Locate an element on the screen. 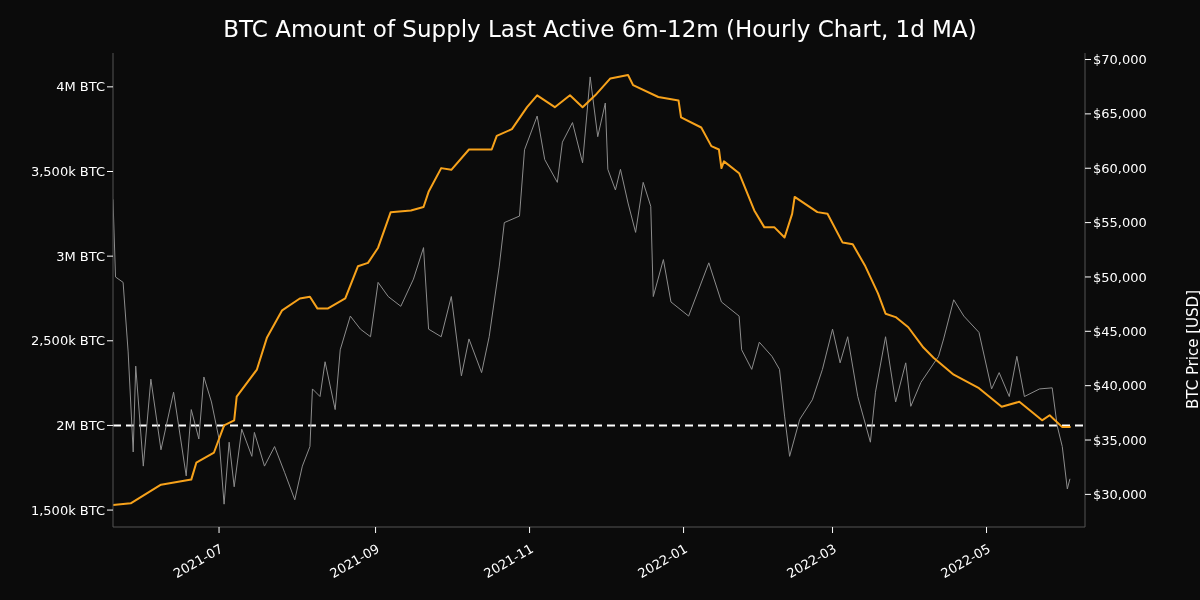 The height and width of the screenshot is (600, 1200). y2-tick-label: $45,000 is located at coordinates (1120, 331).